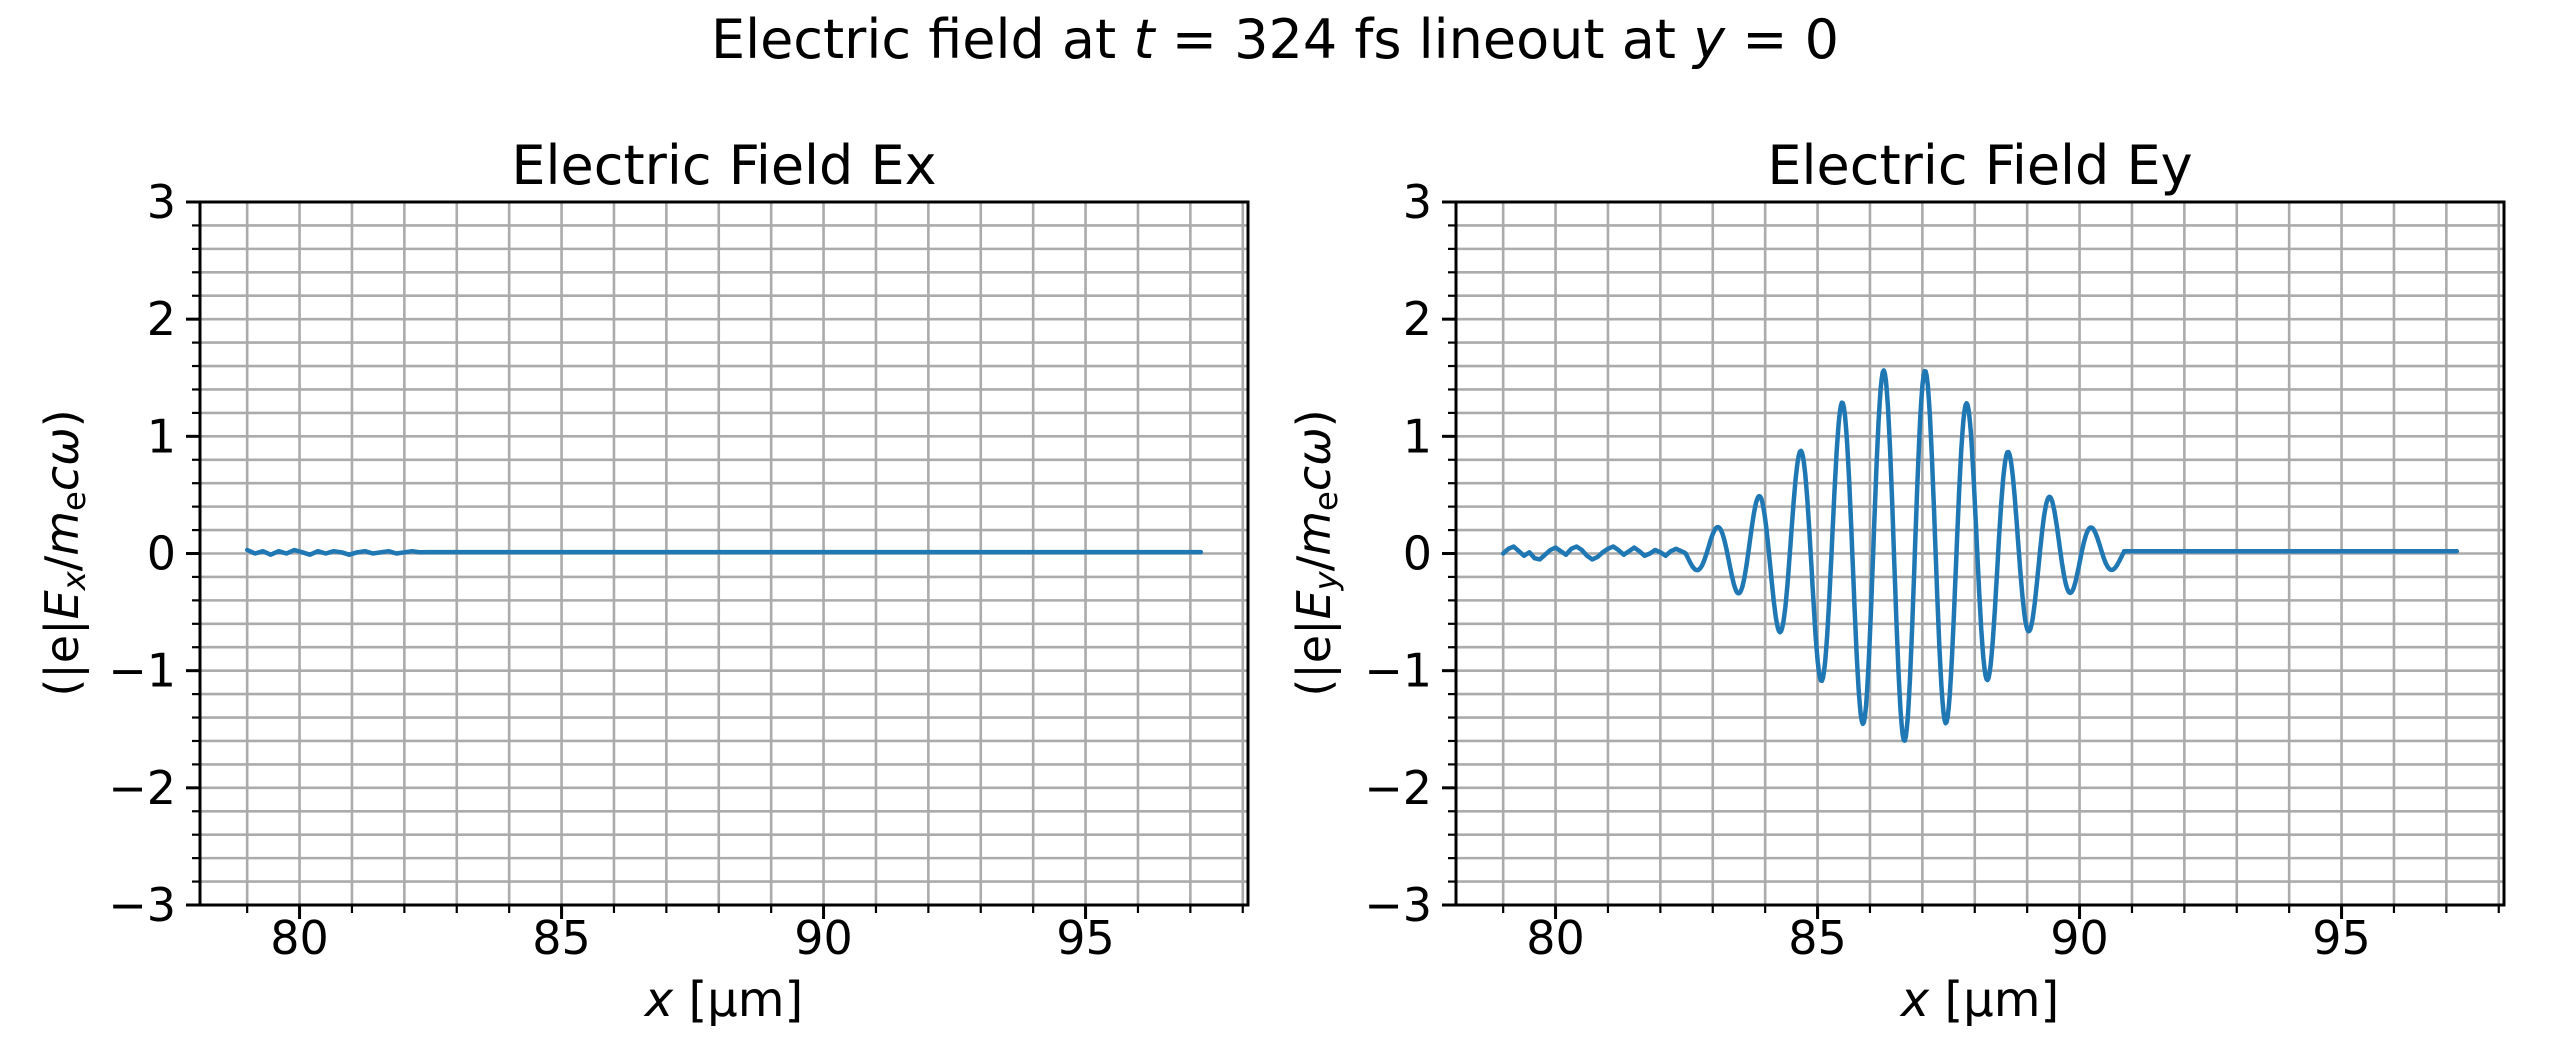 Image resolution: width=2550 pixels, height=1050 pixels. I want to click on xaxis-label-ey: x [µm], so click(1980, 1000).